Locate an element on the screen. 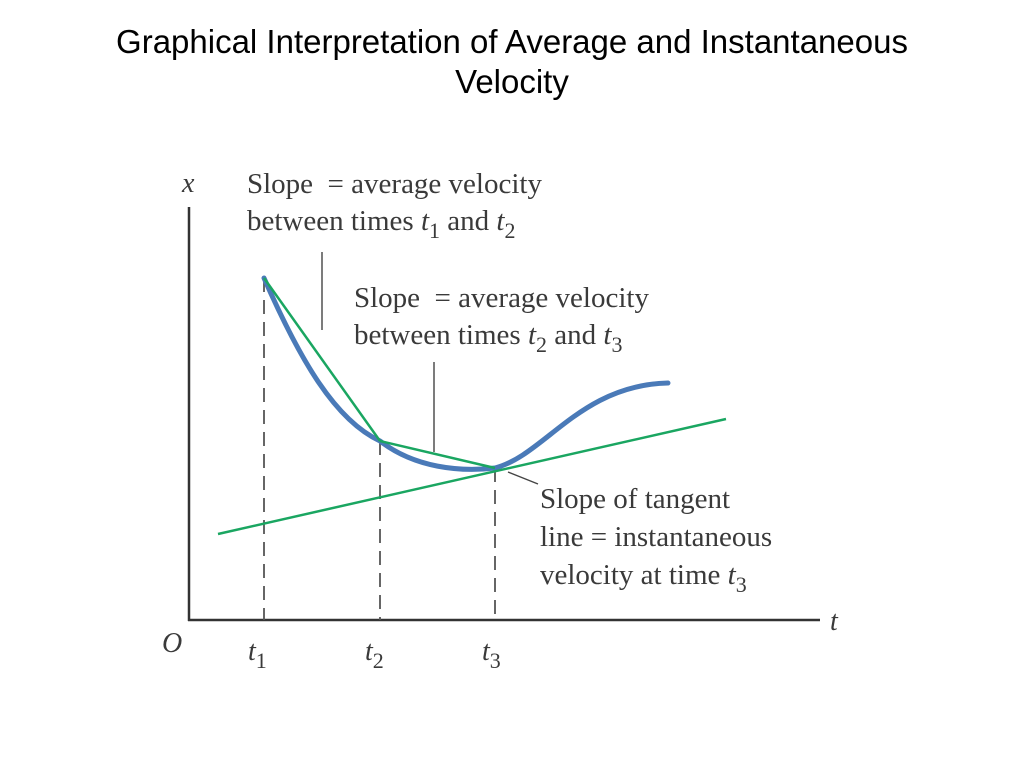 The height and width of the screenshot is (768, 1024). callout-avg23-line1: Slope = average velocity is located at coordinates (501, 298).